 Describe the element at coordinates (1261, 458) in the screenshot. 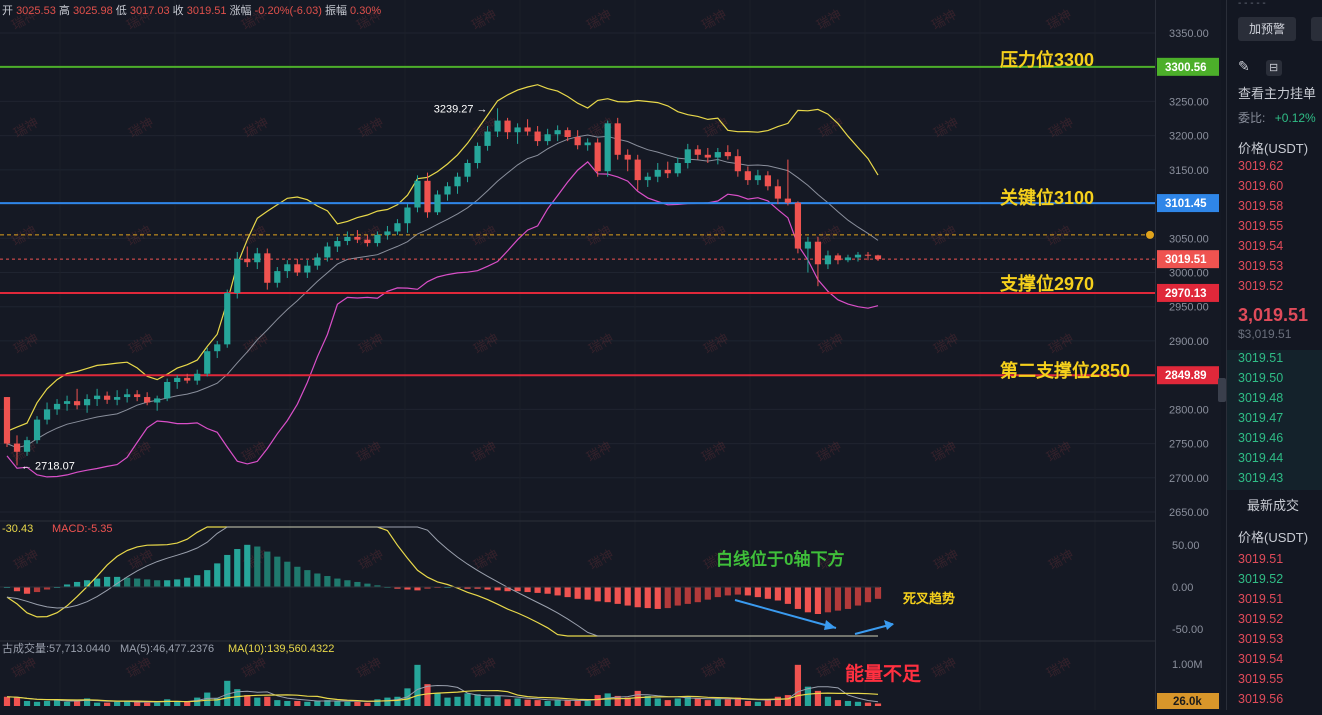

I see `bid-price: 3019.44` at that location.